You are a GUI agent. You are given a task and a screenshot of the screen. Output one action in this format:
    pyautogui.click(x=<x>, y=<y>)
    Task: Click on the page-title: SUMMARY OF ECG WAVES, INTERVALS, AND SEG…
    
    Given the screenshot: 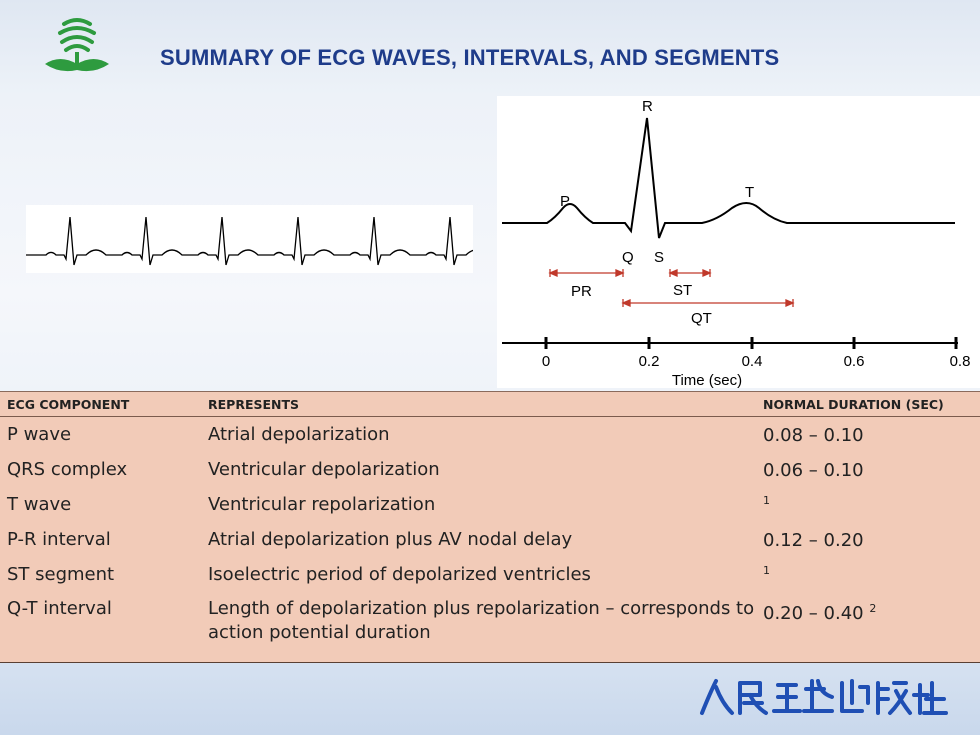 What is the action you would take?
    pyautogui.click(x=470, y=57)
    